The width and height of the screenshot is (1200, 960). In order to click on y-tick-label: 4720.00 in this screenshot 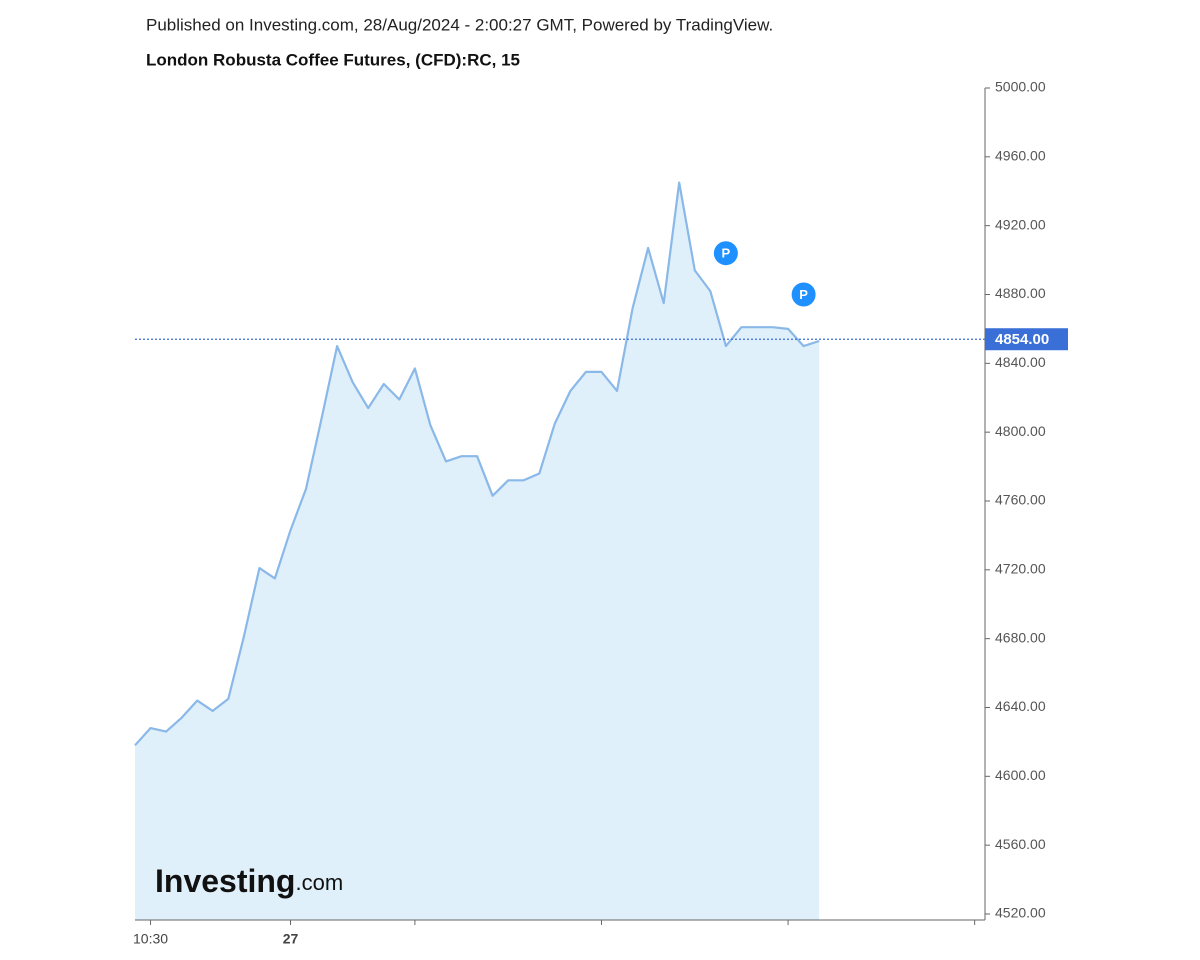, I will do `click(1020, 569)`.